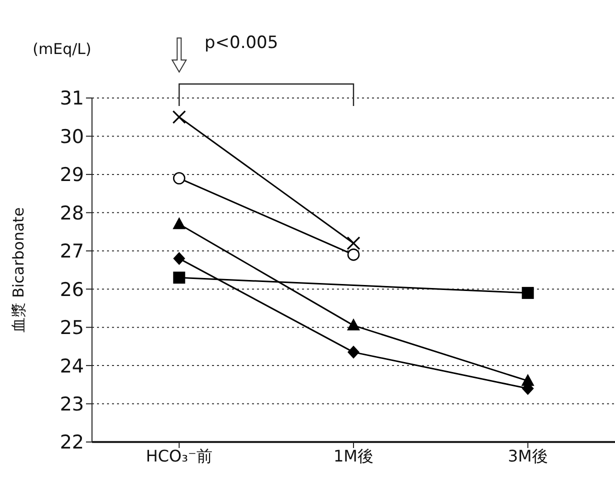  What do you see at coordinates (72, 443) in the screenshot?
I see `y-tick-label: 22` at bounding box center [72, 443].